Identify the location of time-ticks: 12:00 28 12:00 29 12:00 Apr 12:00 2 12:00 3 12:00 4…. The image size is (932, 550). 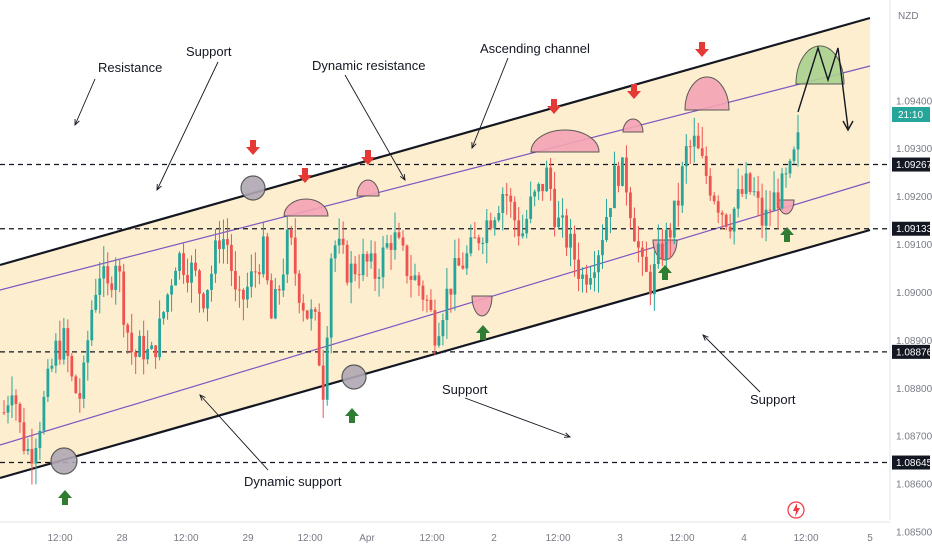
(460, 538).